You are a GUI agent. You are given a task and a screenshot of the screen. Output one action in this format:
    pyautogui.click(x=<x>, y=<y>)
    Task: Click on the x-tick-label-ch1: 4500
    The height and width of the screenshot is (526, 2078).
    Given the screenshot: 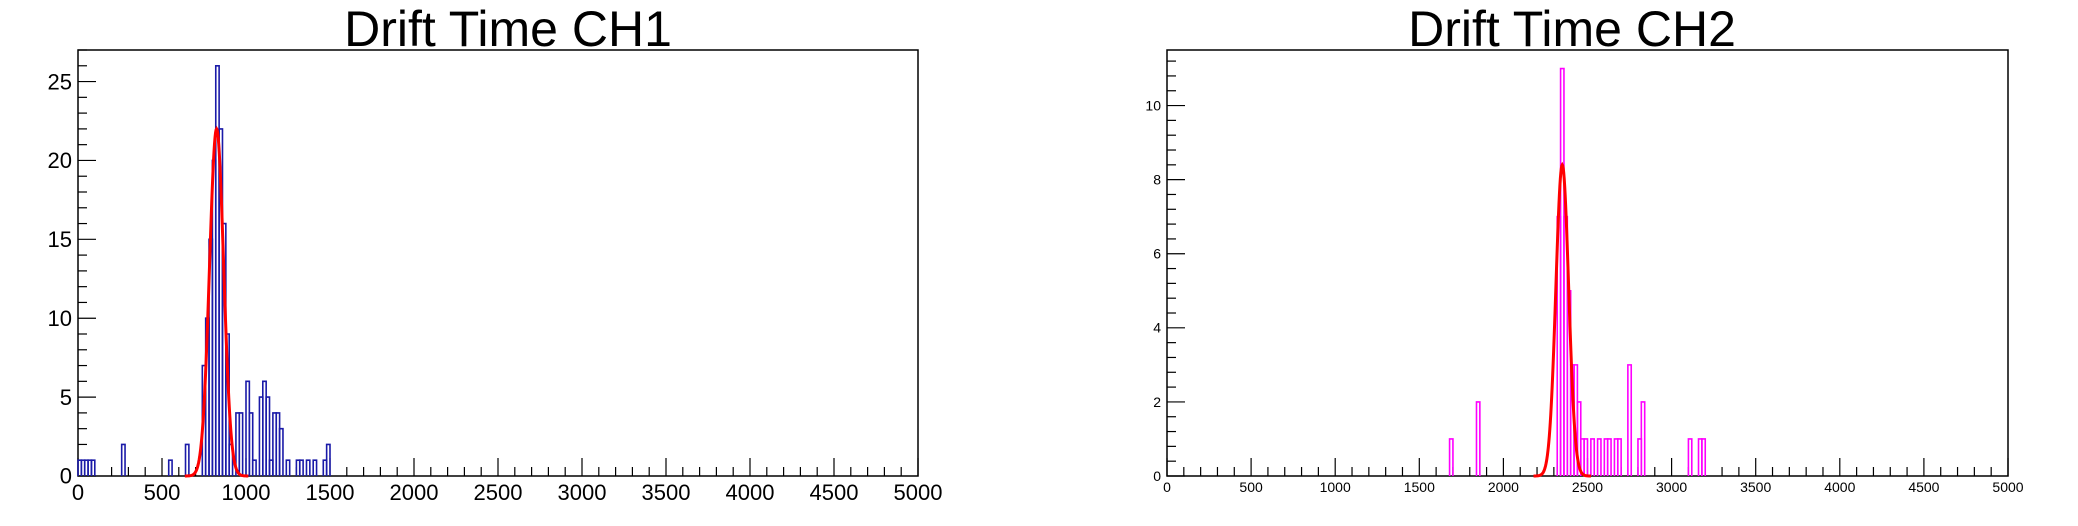 What is the action you would take?
    pyautogui.click(x=834, y=492)
    